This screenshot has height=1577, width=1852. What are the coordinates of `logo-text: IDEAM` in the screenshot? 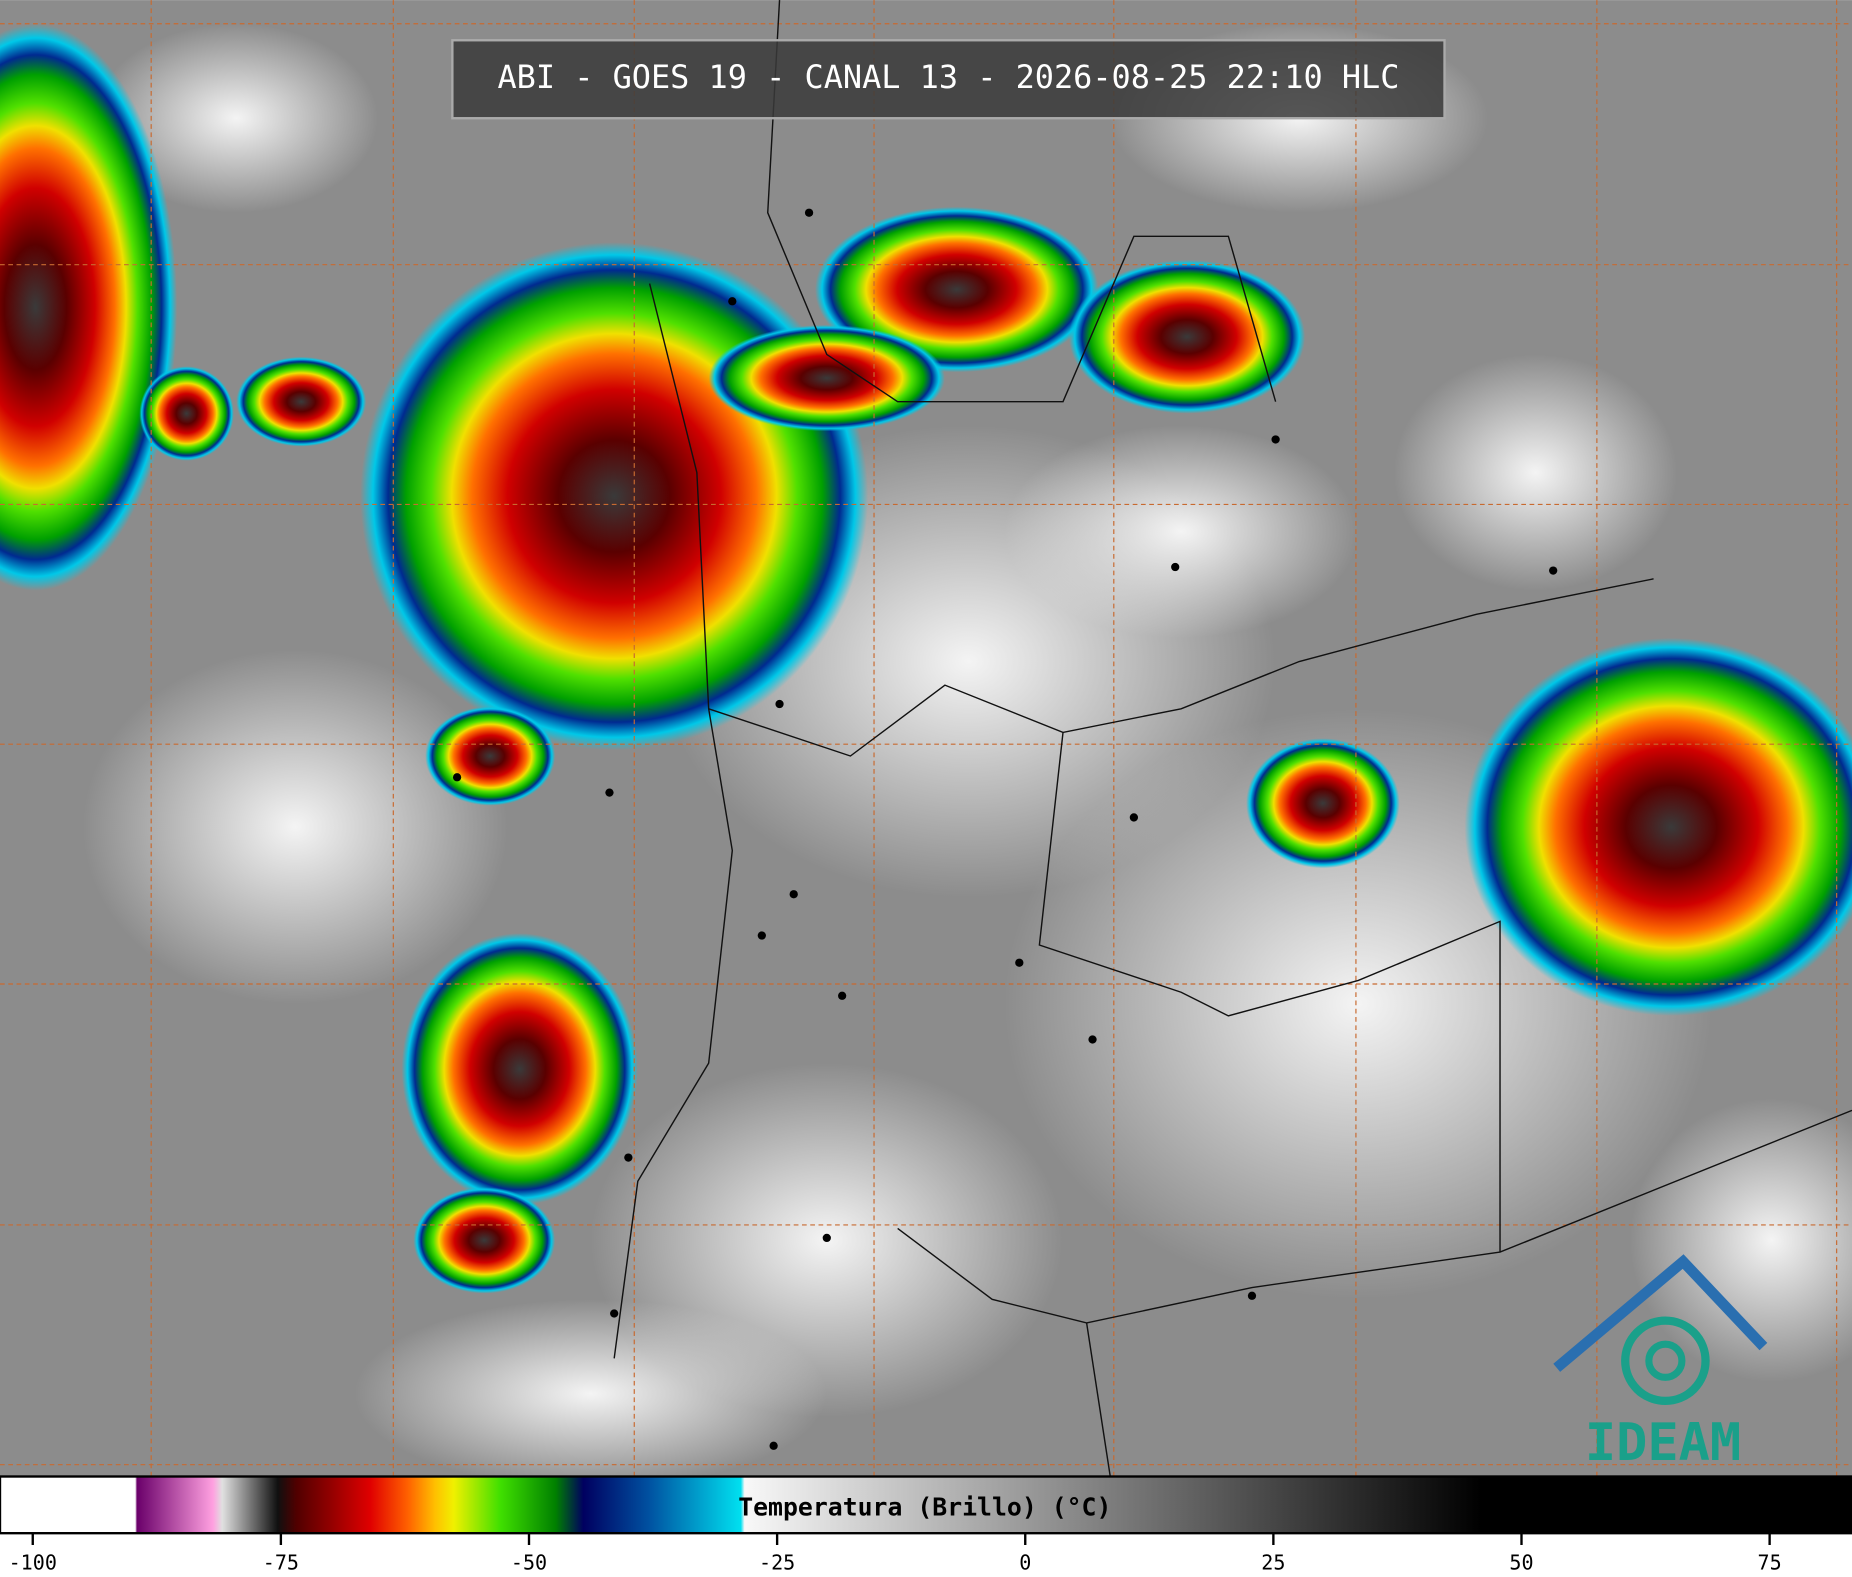 It's located at (1663, 1443).